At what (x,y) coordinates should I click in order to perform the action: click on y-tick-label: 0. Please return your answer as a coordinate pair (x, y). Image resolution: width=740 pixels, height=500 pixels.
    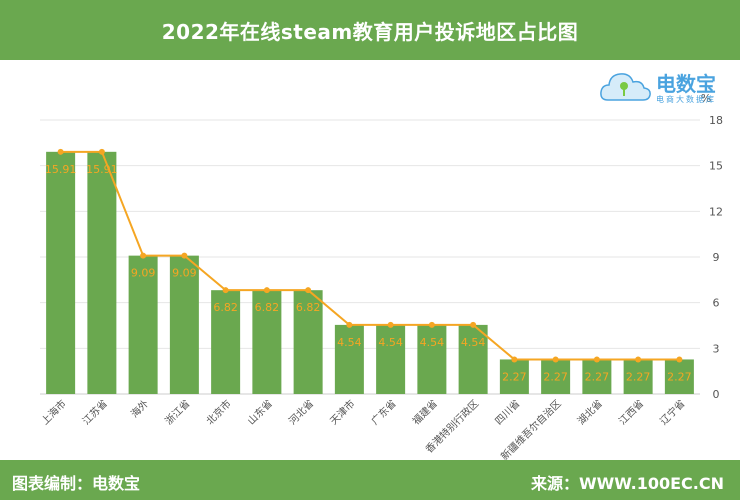
    Looking at the image, I should click on (716, 394).